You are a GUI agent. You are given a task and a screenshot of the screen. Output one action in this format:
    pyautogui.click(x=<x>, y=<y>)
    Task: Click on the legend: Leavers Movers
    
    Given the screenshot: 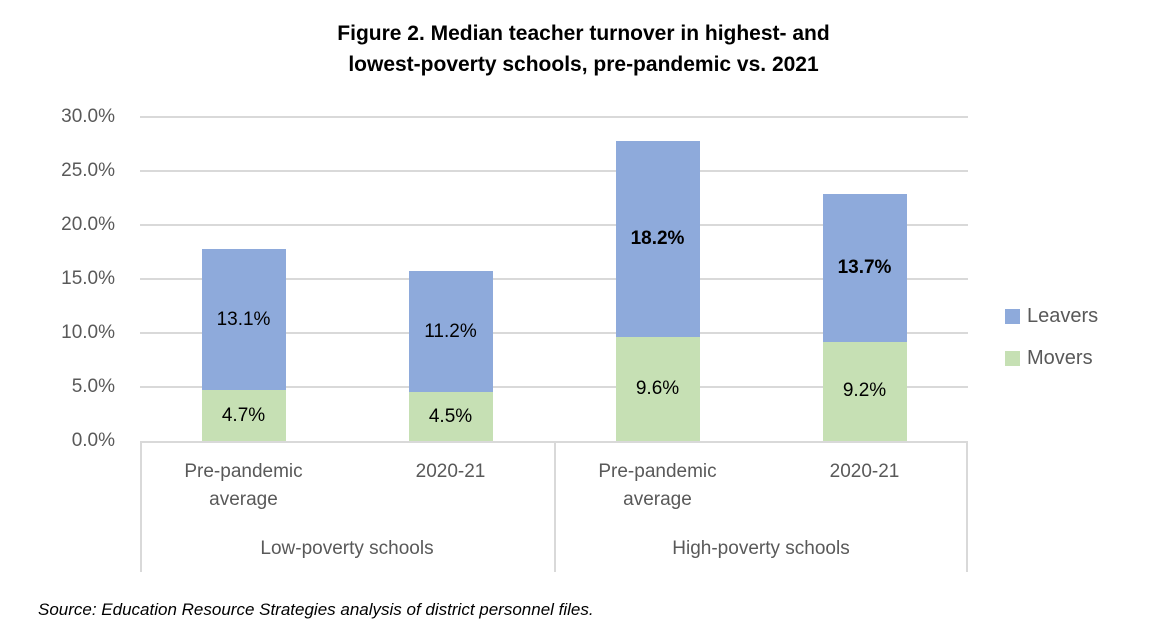 What is the action you would take?
    pyautogui.click(x=1051, y=344)
    